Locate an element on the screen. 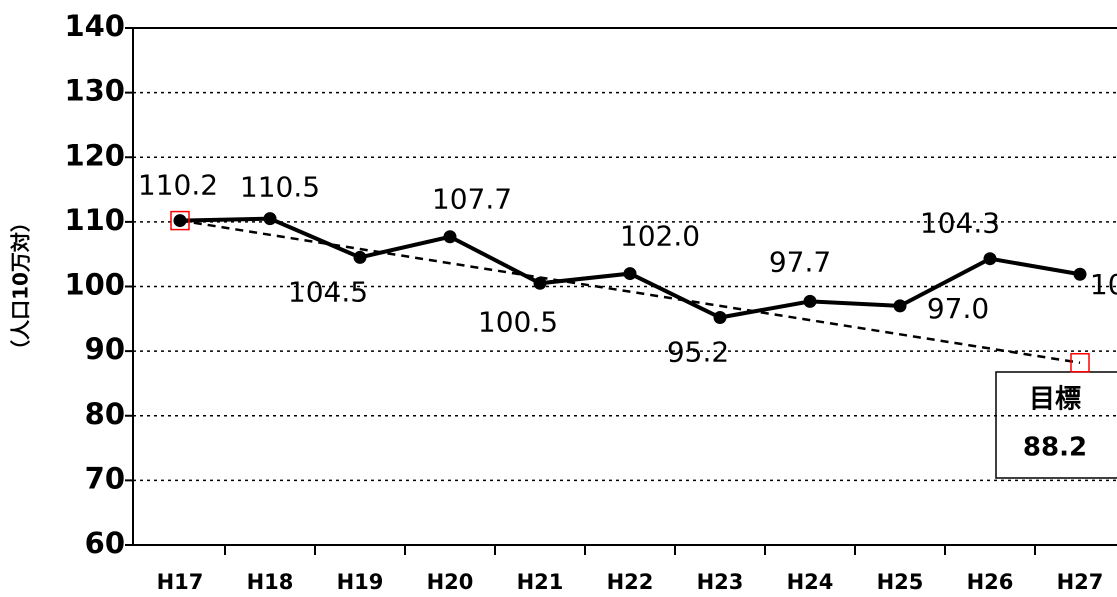  target-value: 88.2 is located at coordinates (1055, 448).